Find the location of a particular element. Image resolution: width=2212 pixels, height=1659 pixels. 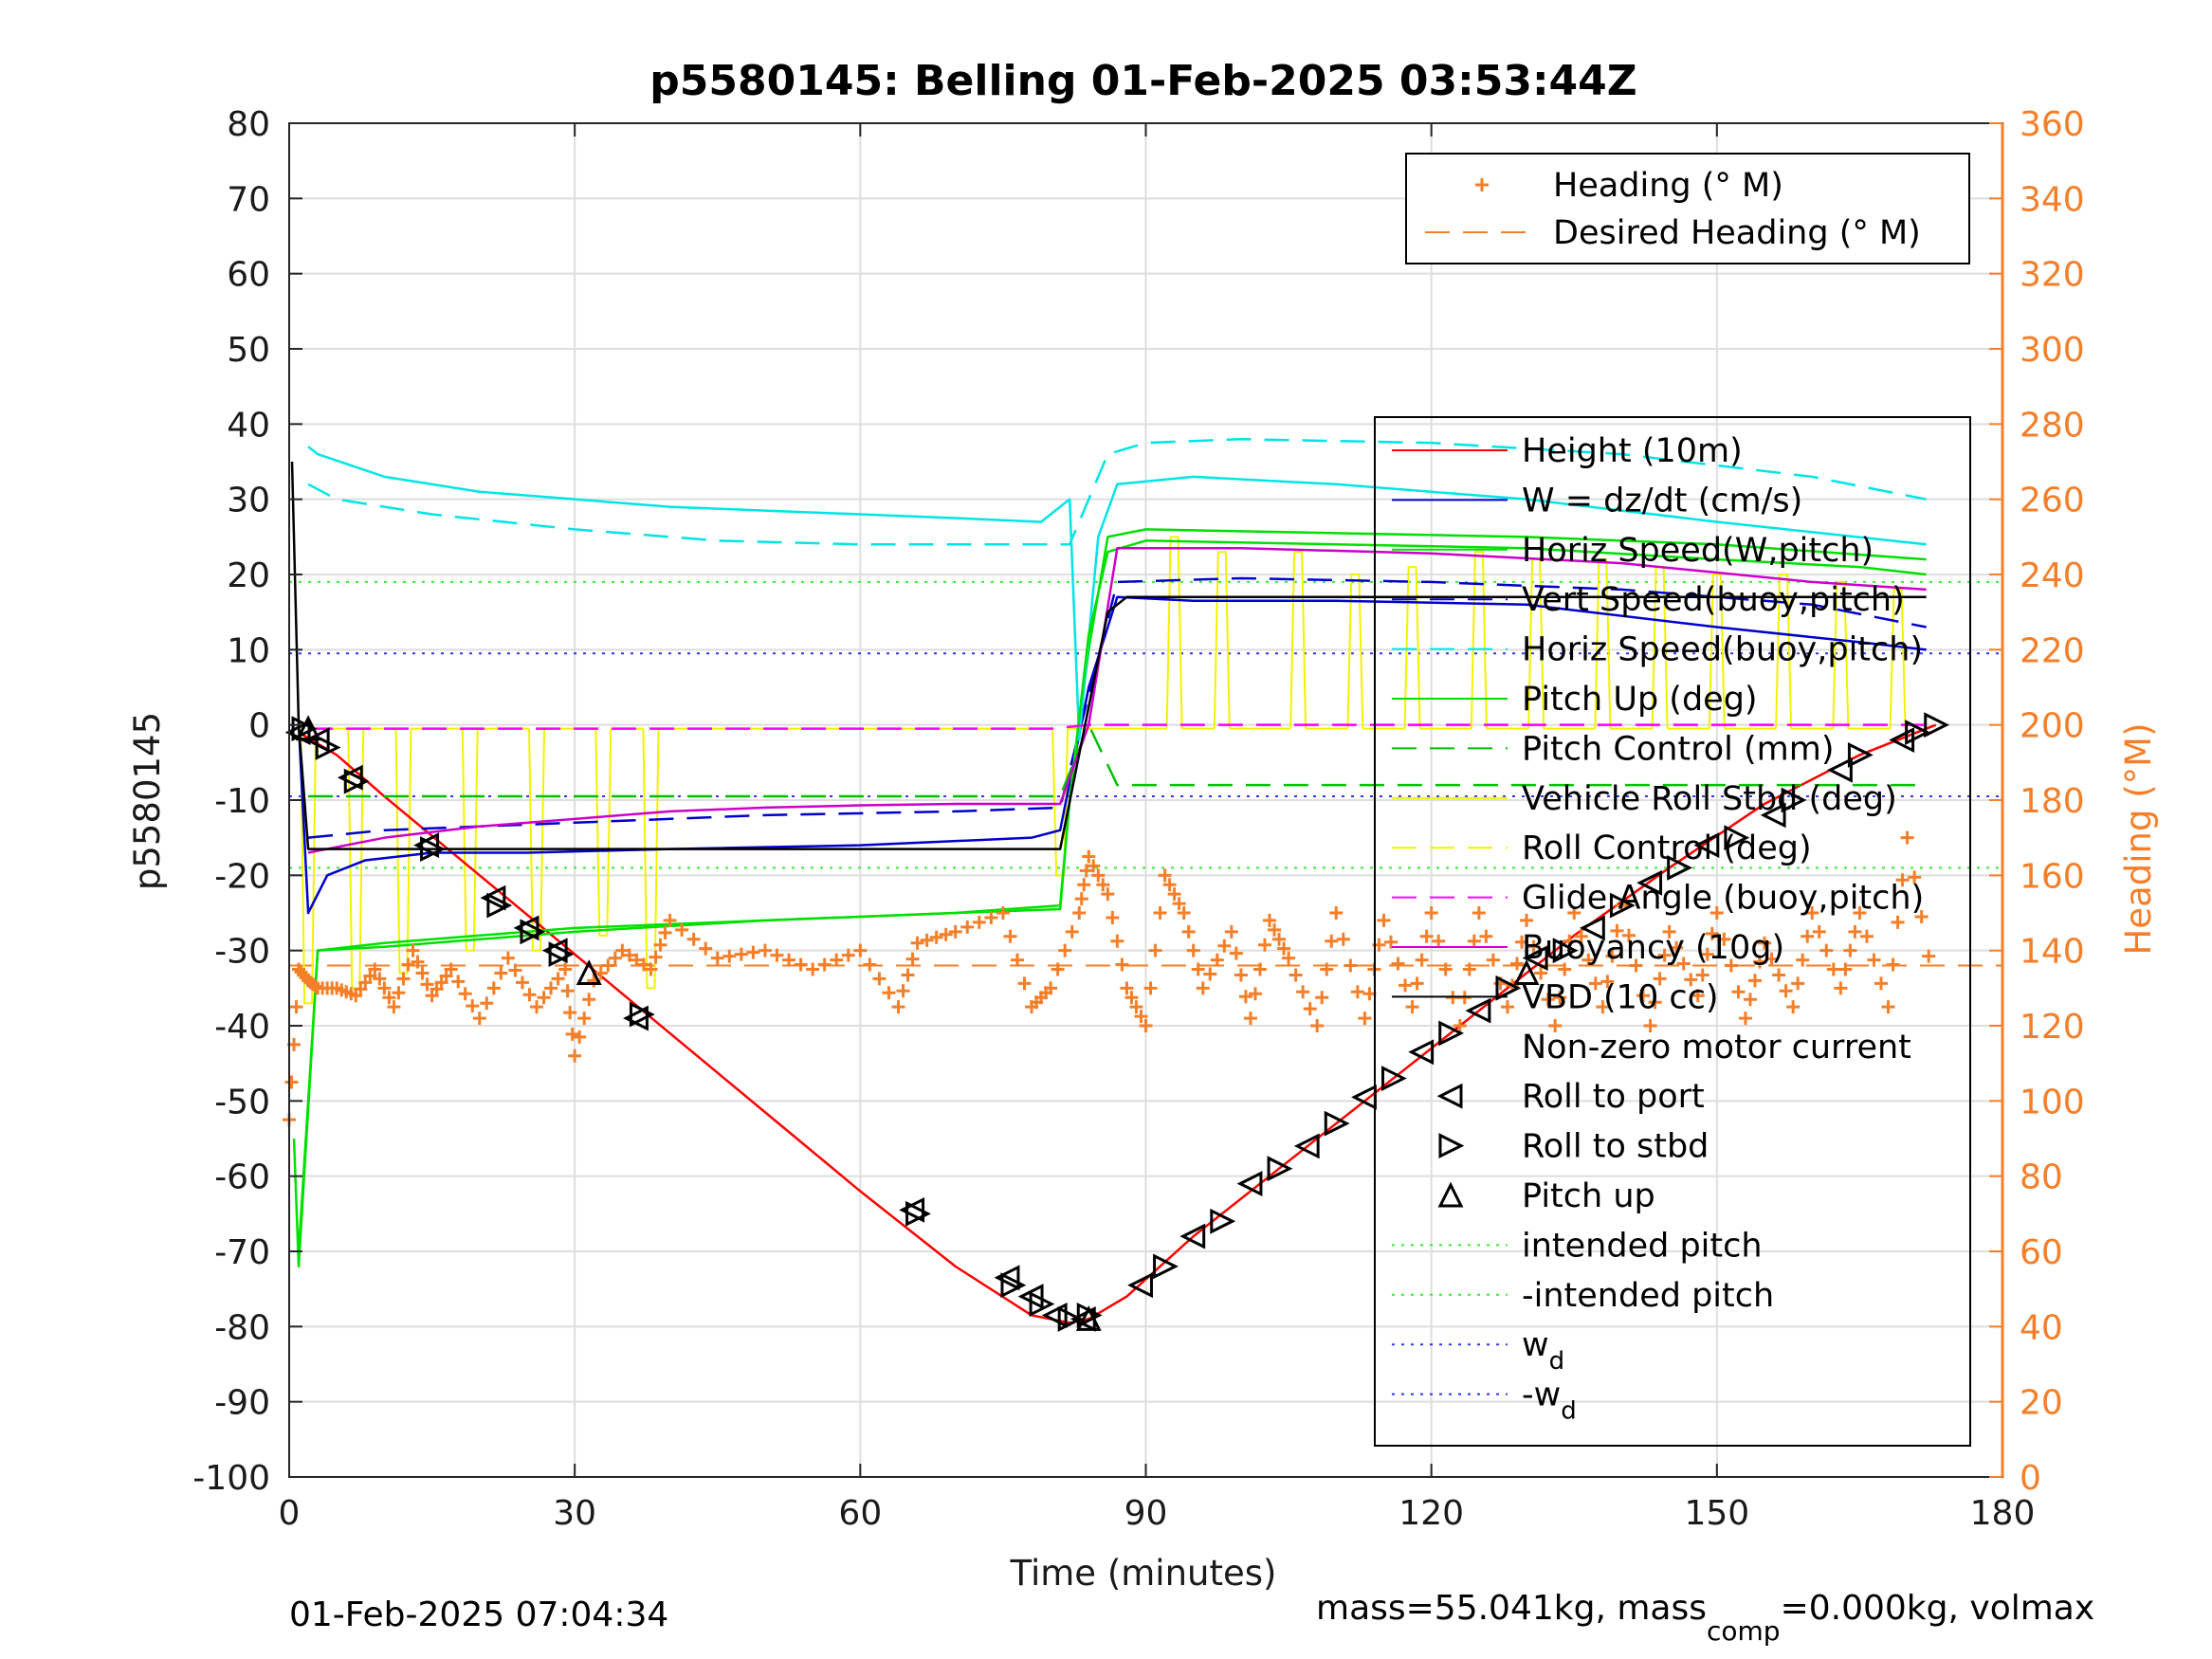

x-tick-label: 60 is located at coordinates (860, 1513).